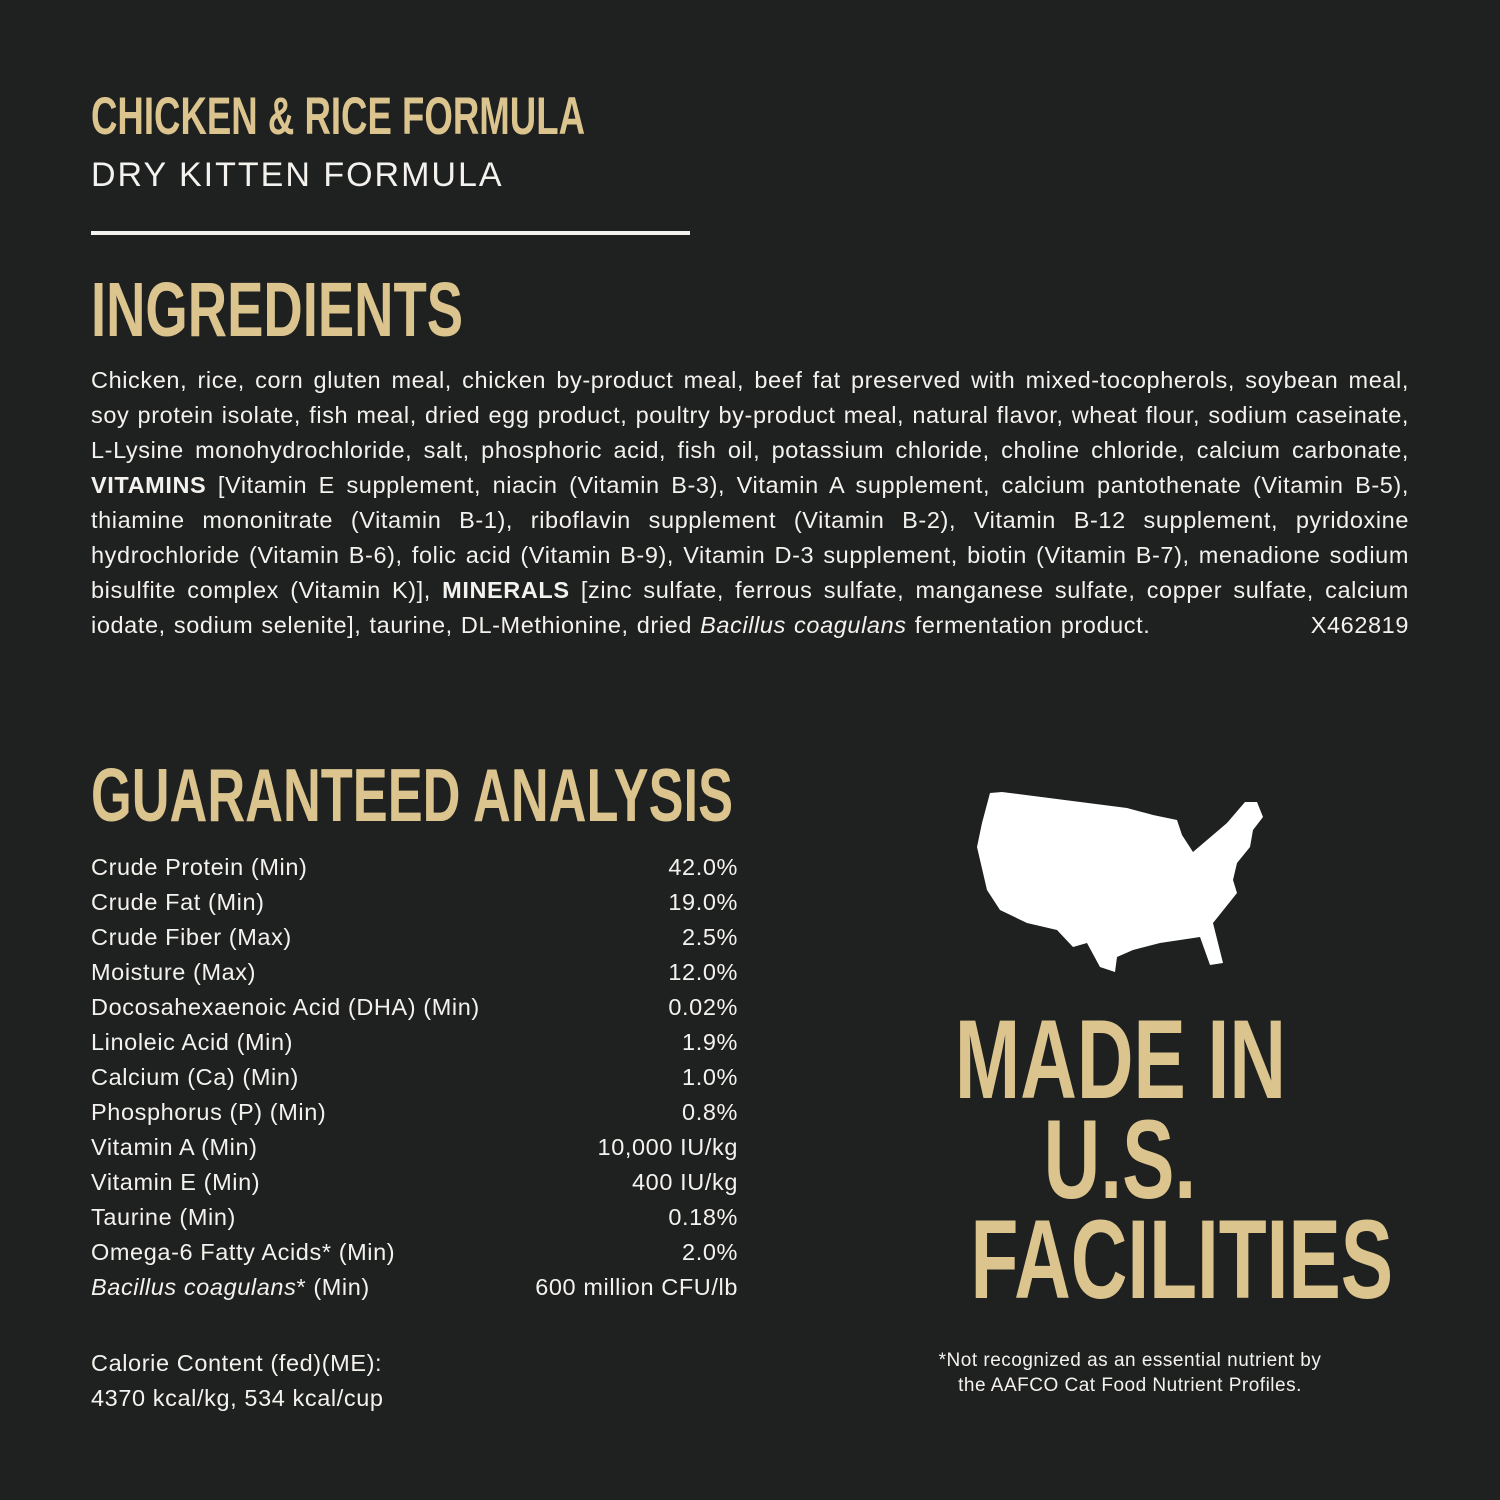 Image resolution: width=1500 pixels, height=1500 pixels. What do you see at coordinates (710, 1252) in the screenshot?
I see `analysis-value: 2.0%` at bounding box center [710, 1252].